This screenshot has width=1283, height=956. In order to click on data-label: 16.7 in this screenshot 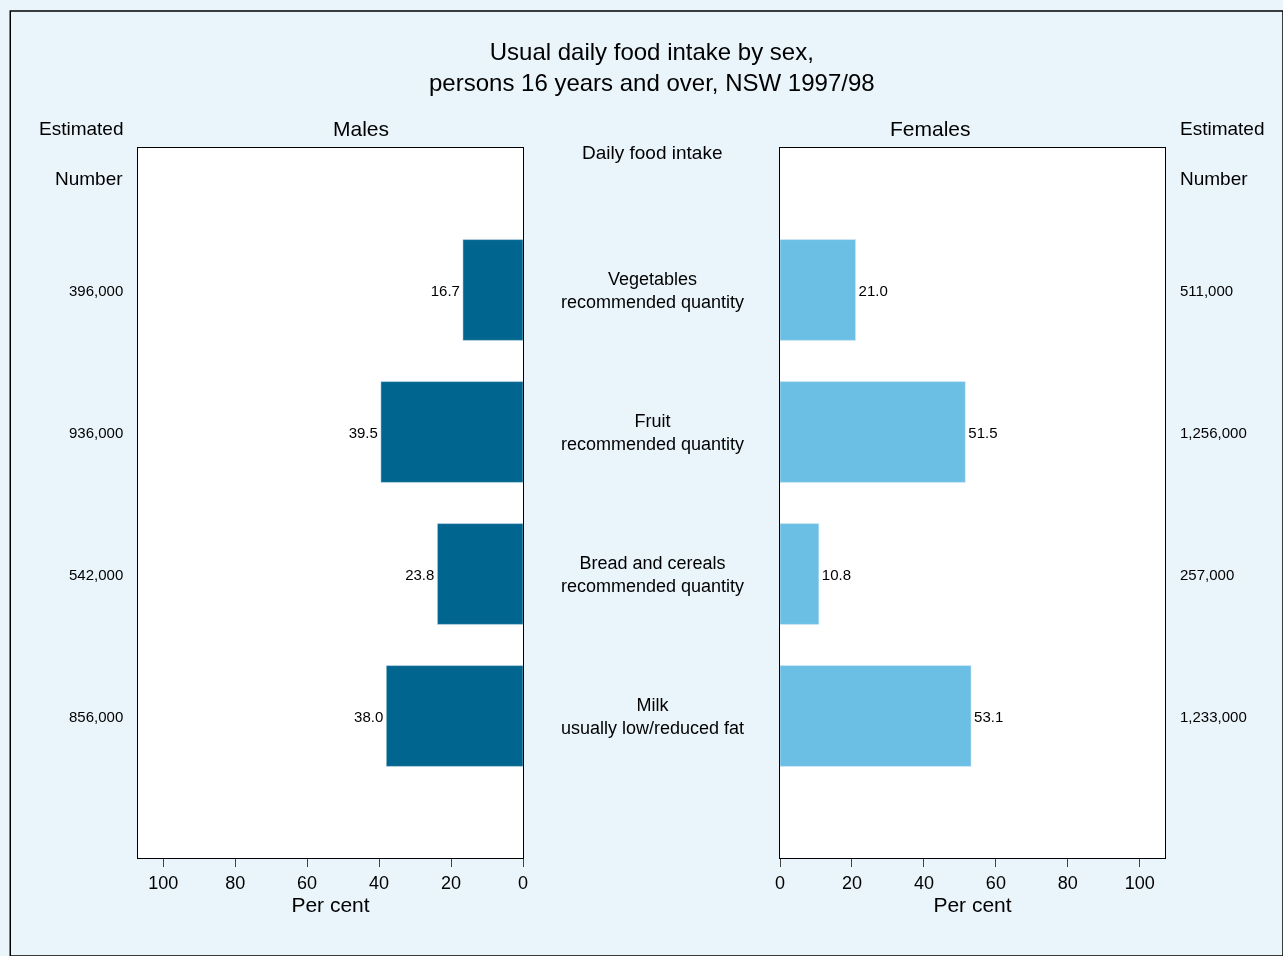, I will do `click(445, 290)`.